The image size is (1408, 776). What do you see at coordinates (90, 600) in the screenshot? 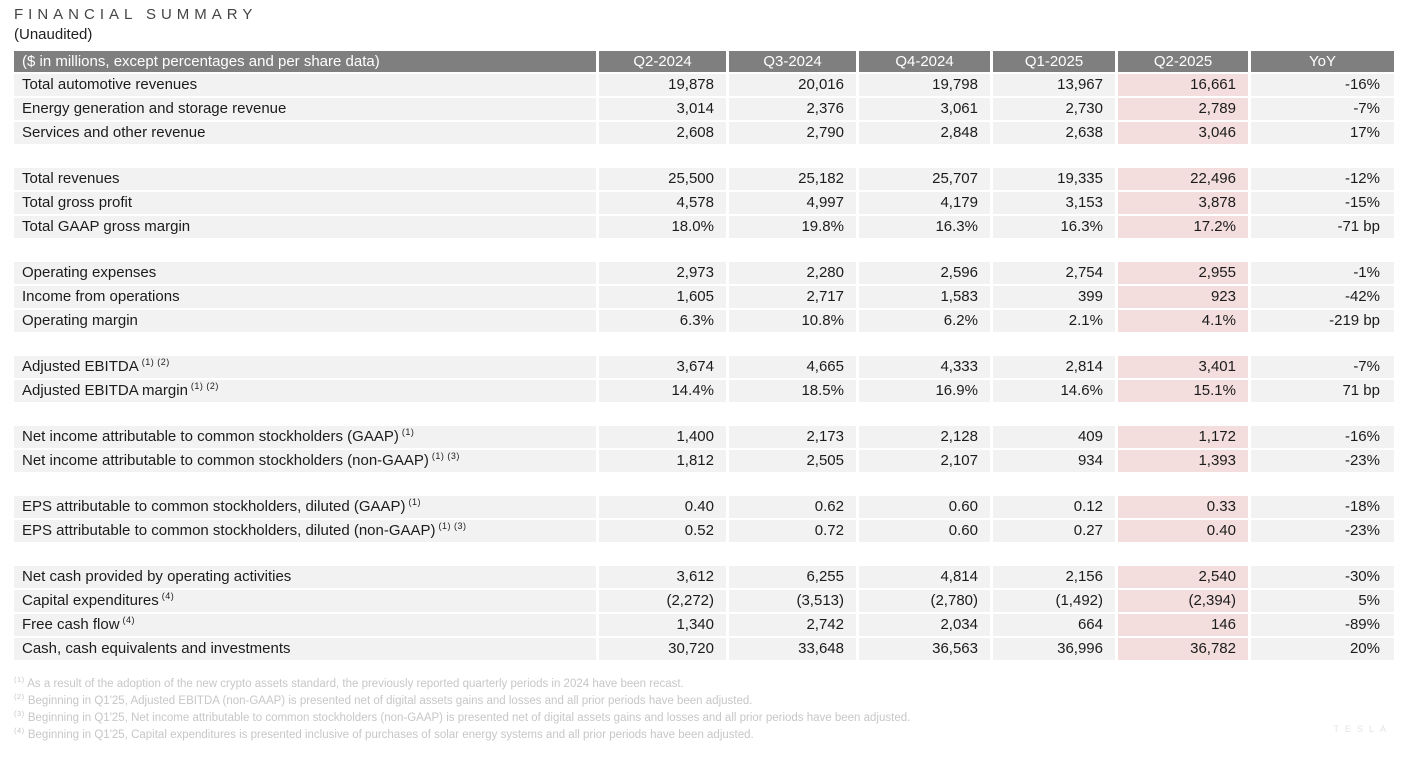
I see `row-label-text: Capital expenditures` at bounding box center [90, 600].